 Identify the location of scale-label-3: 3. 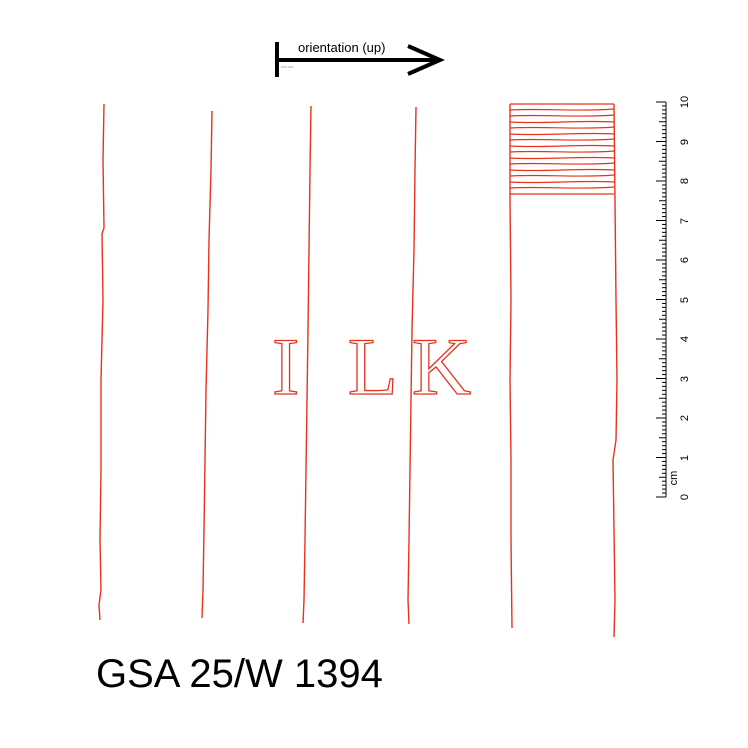
(685, 379).